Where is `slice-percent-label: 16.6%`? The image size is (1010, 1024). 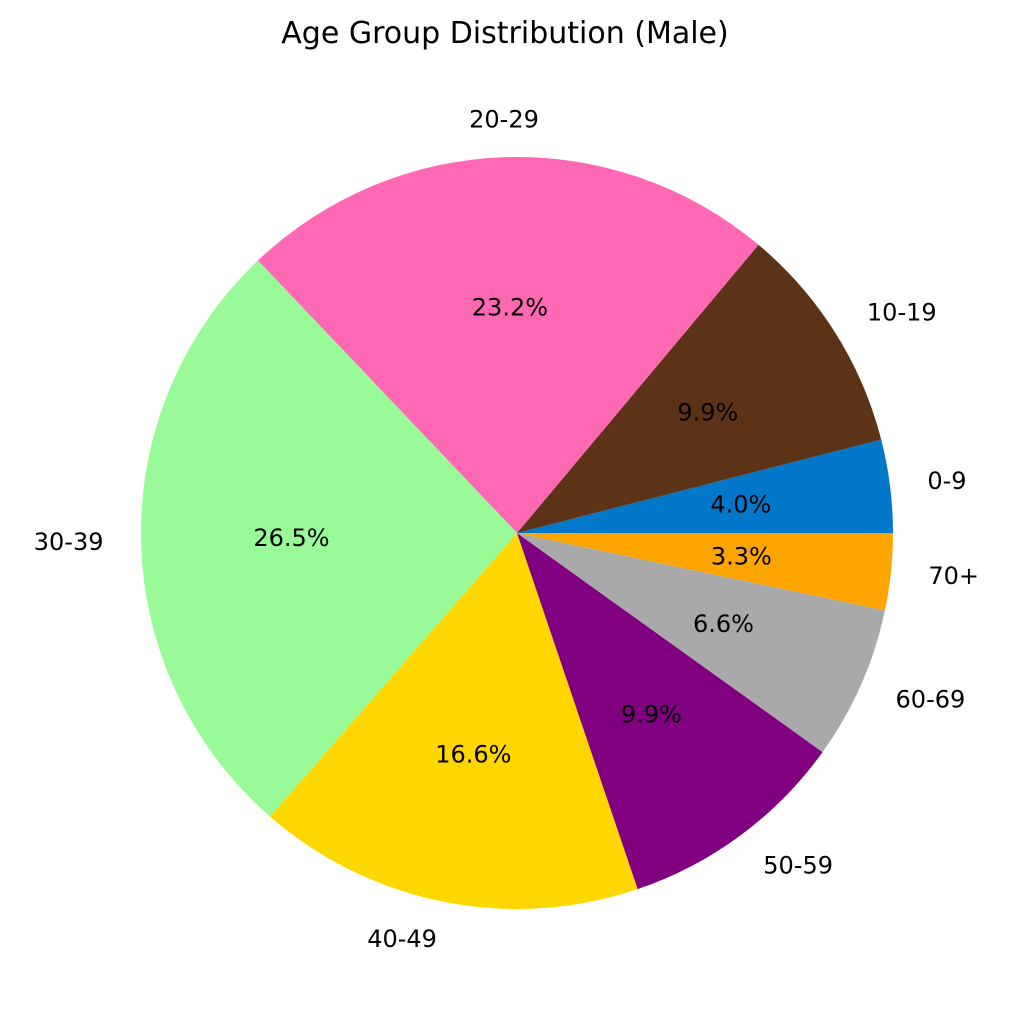 slice-percent-label: 16.6% is located at coordinates (473, 754).